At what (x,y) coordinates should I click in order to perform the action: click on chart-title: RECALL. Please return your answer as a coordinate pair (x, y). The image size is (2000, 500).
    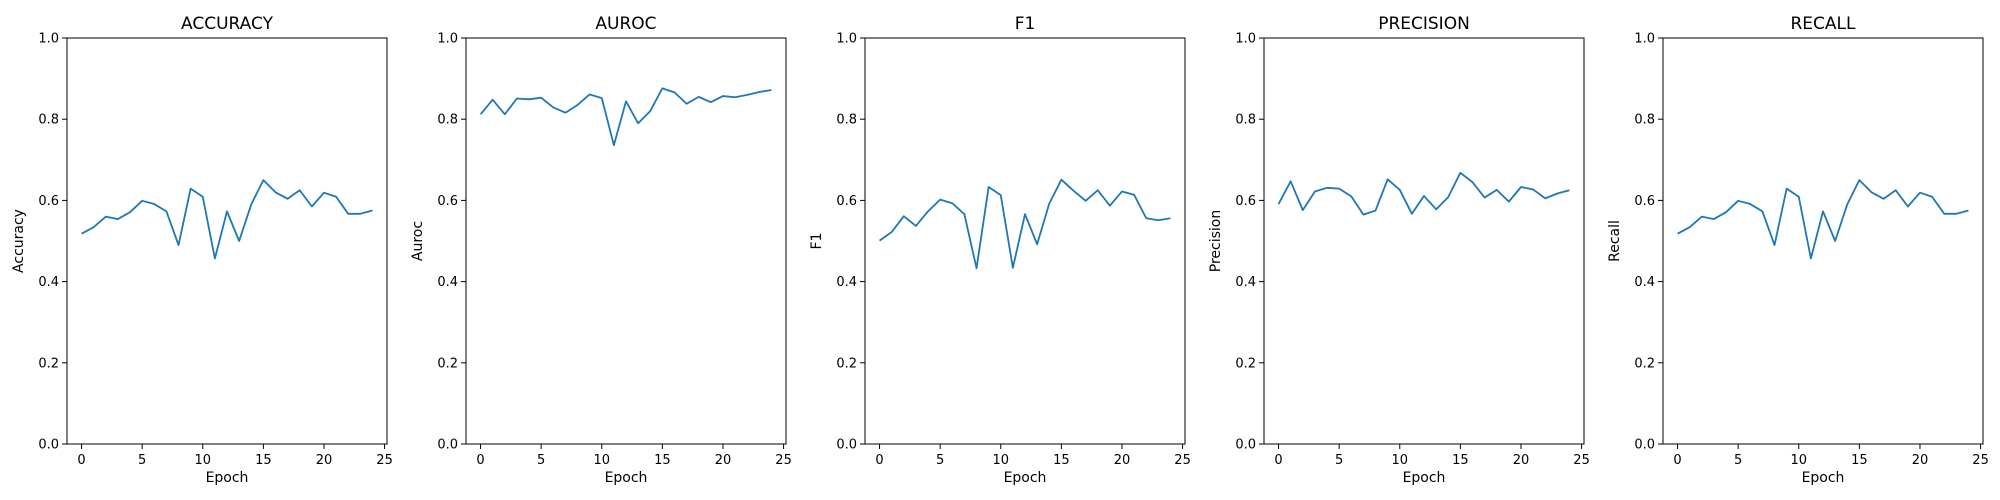
    Looking at the image, I should click on (1824, 24).